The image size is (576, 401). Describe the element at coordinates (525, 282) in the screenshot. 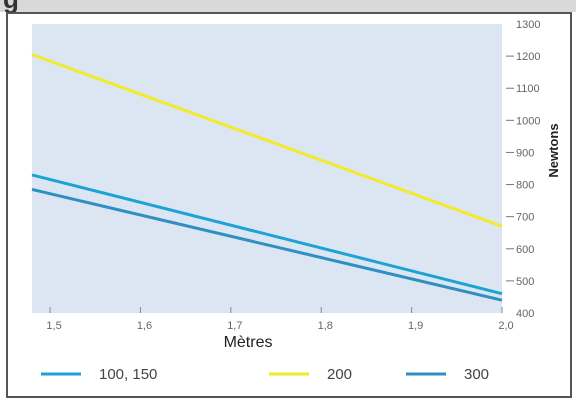

I see `y-tick-label: 500` at that location.